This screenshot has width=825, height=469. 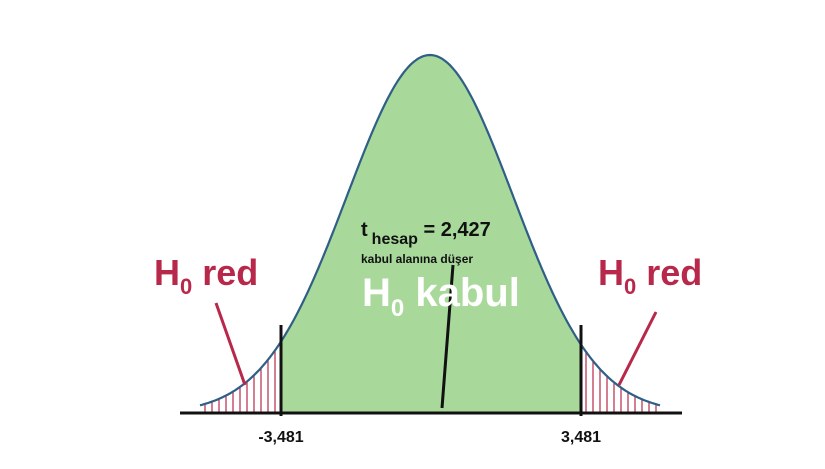 I want to click on t-stat-pointer, so click(x=447, y=336).